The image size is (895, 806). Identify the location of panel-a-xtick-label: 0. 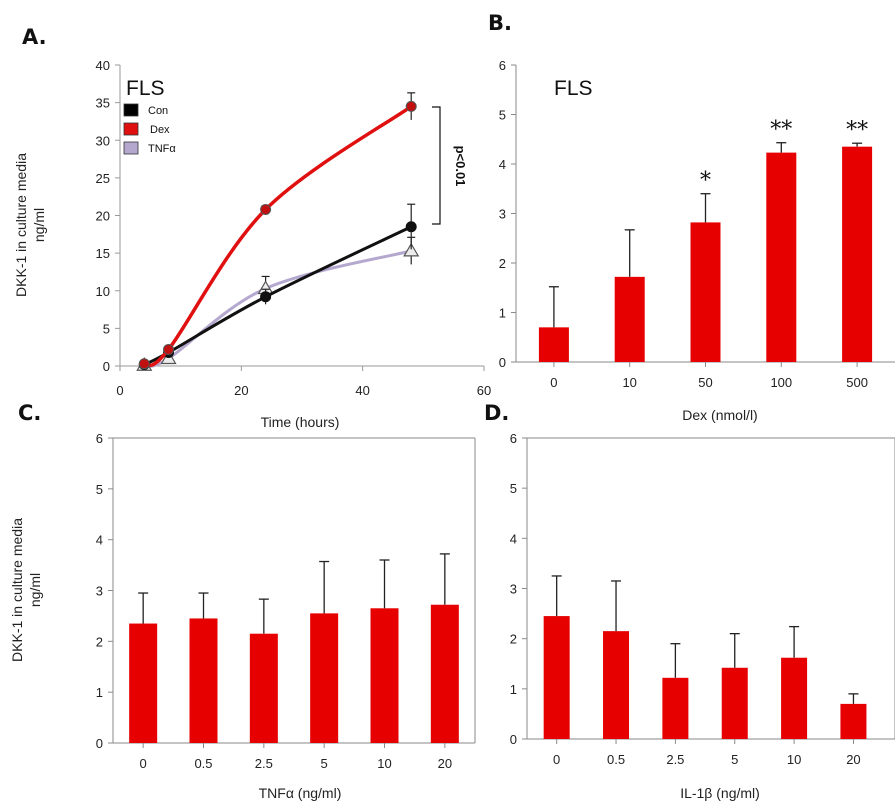
(119, 390).